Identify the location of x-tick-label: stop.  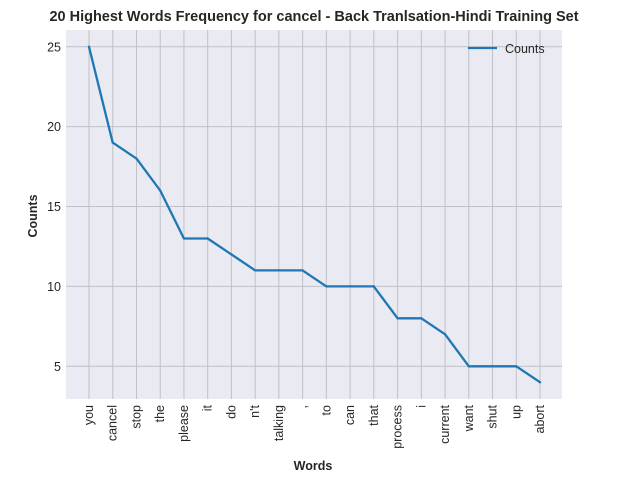
(136, 417).